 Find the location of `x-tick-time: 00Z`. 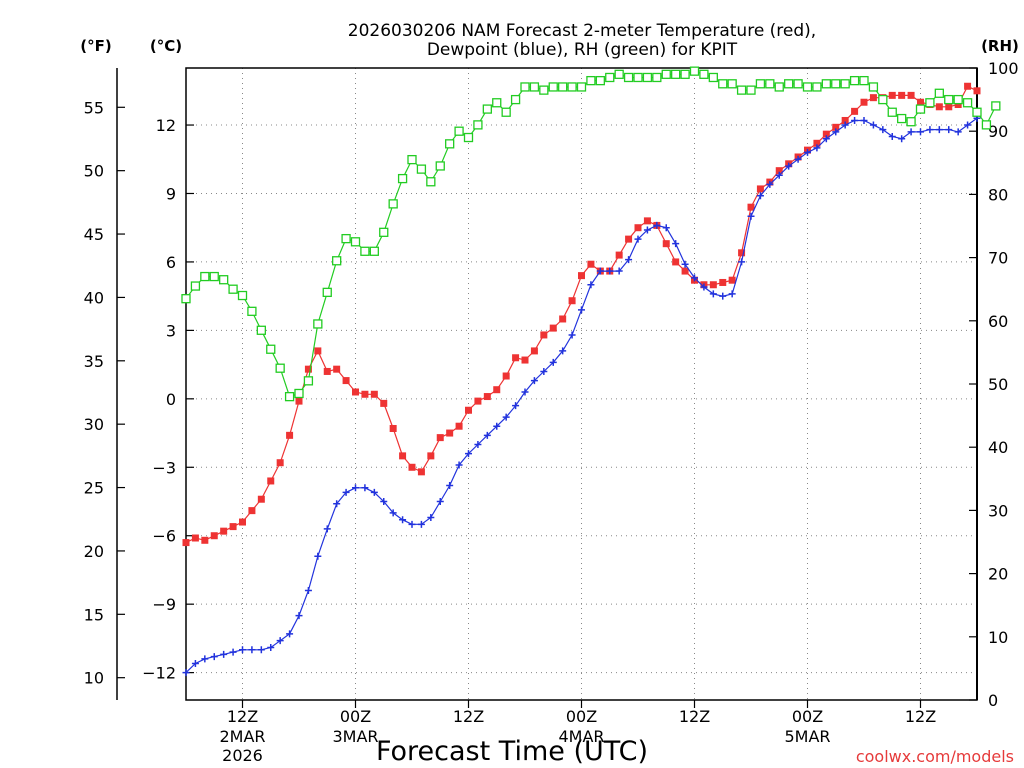

x-tick-time: 00Z is located at coordinates (355, 716).